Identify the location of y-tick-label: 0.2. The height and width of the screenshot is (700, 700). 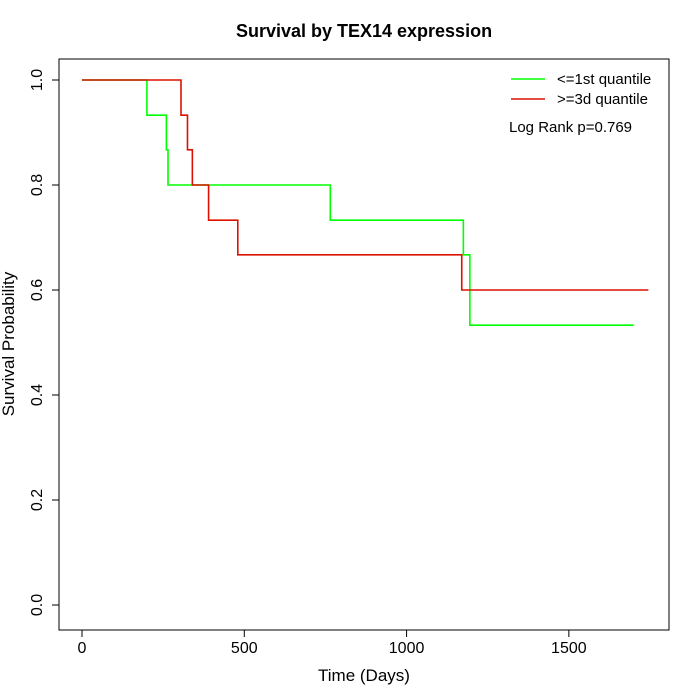
(37, 500).